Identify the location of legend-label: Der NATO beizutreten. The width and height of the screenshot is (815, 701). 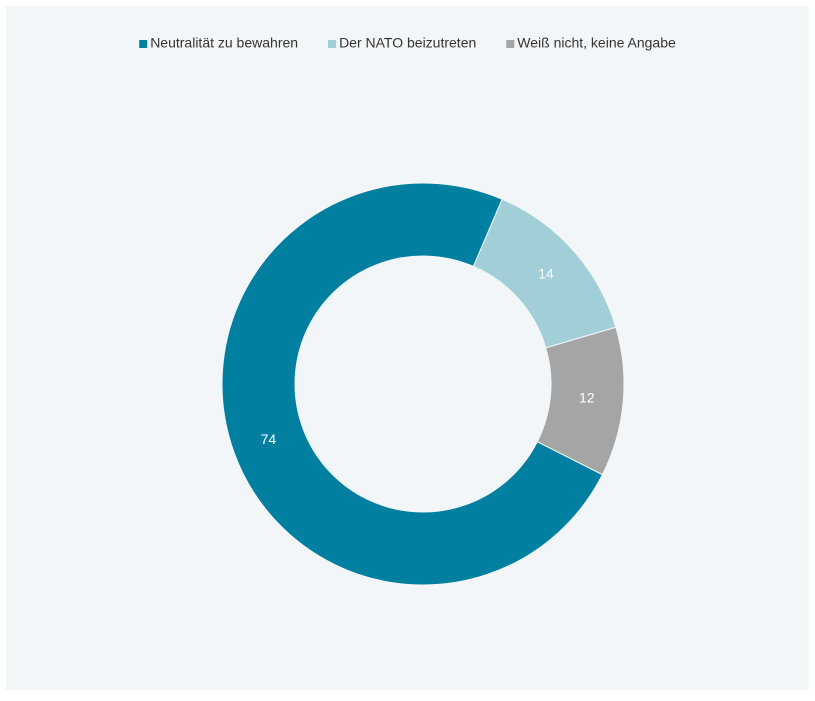
(407, 43).